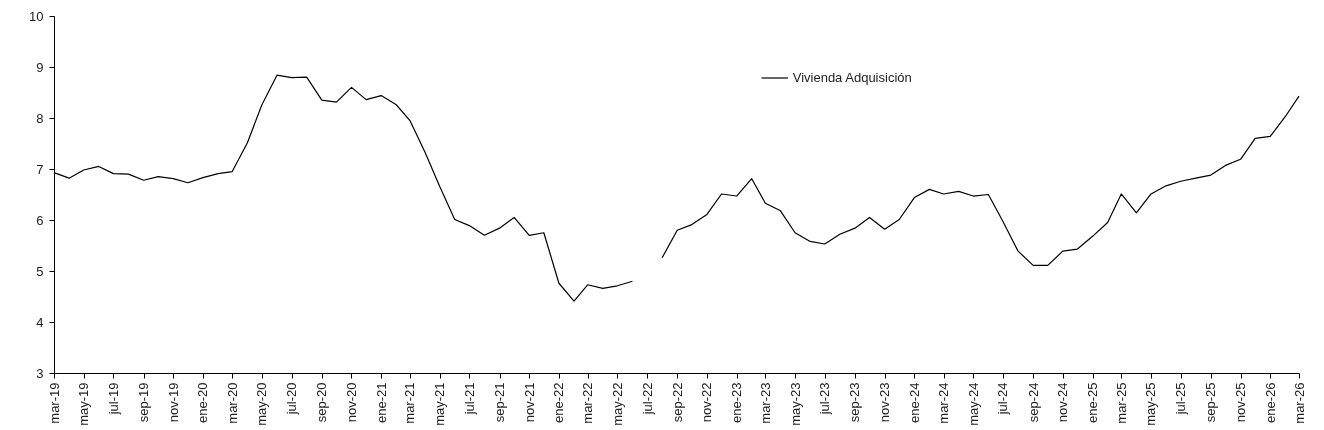 The image size is (1324, 430). Describe the element at coordinates (944, 403) in the screenshot. I see `x-tick-label: mar-24` at that location.